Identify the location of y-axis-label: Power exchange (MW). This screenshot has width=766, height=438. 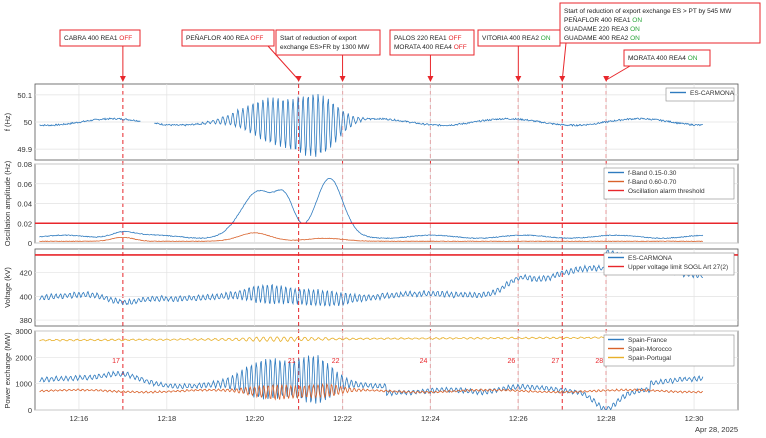
(7, 370).